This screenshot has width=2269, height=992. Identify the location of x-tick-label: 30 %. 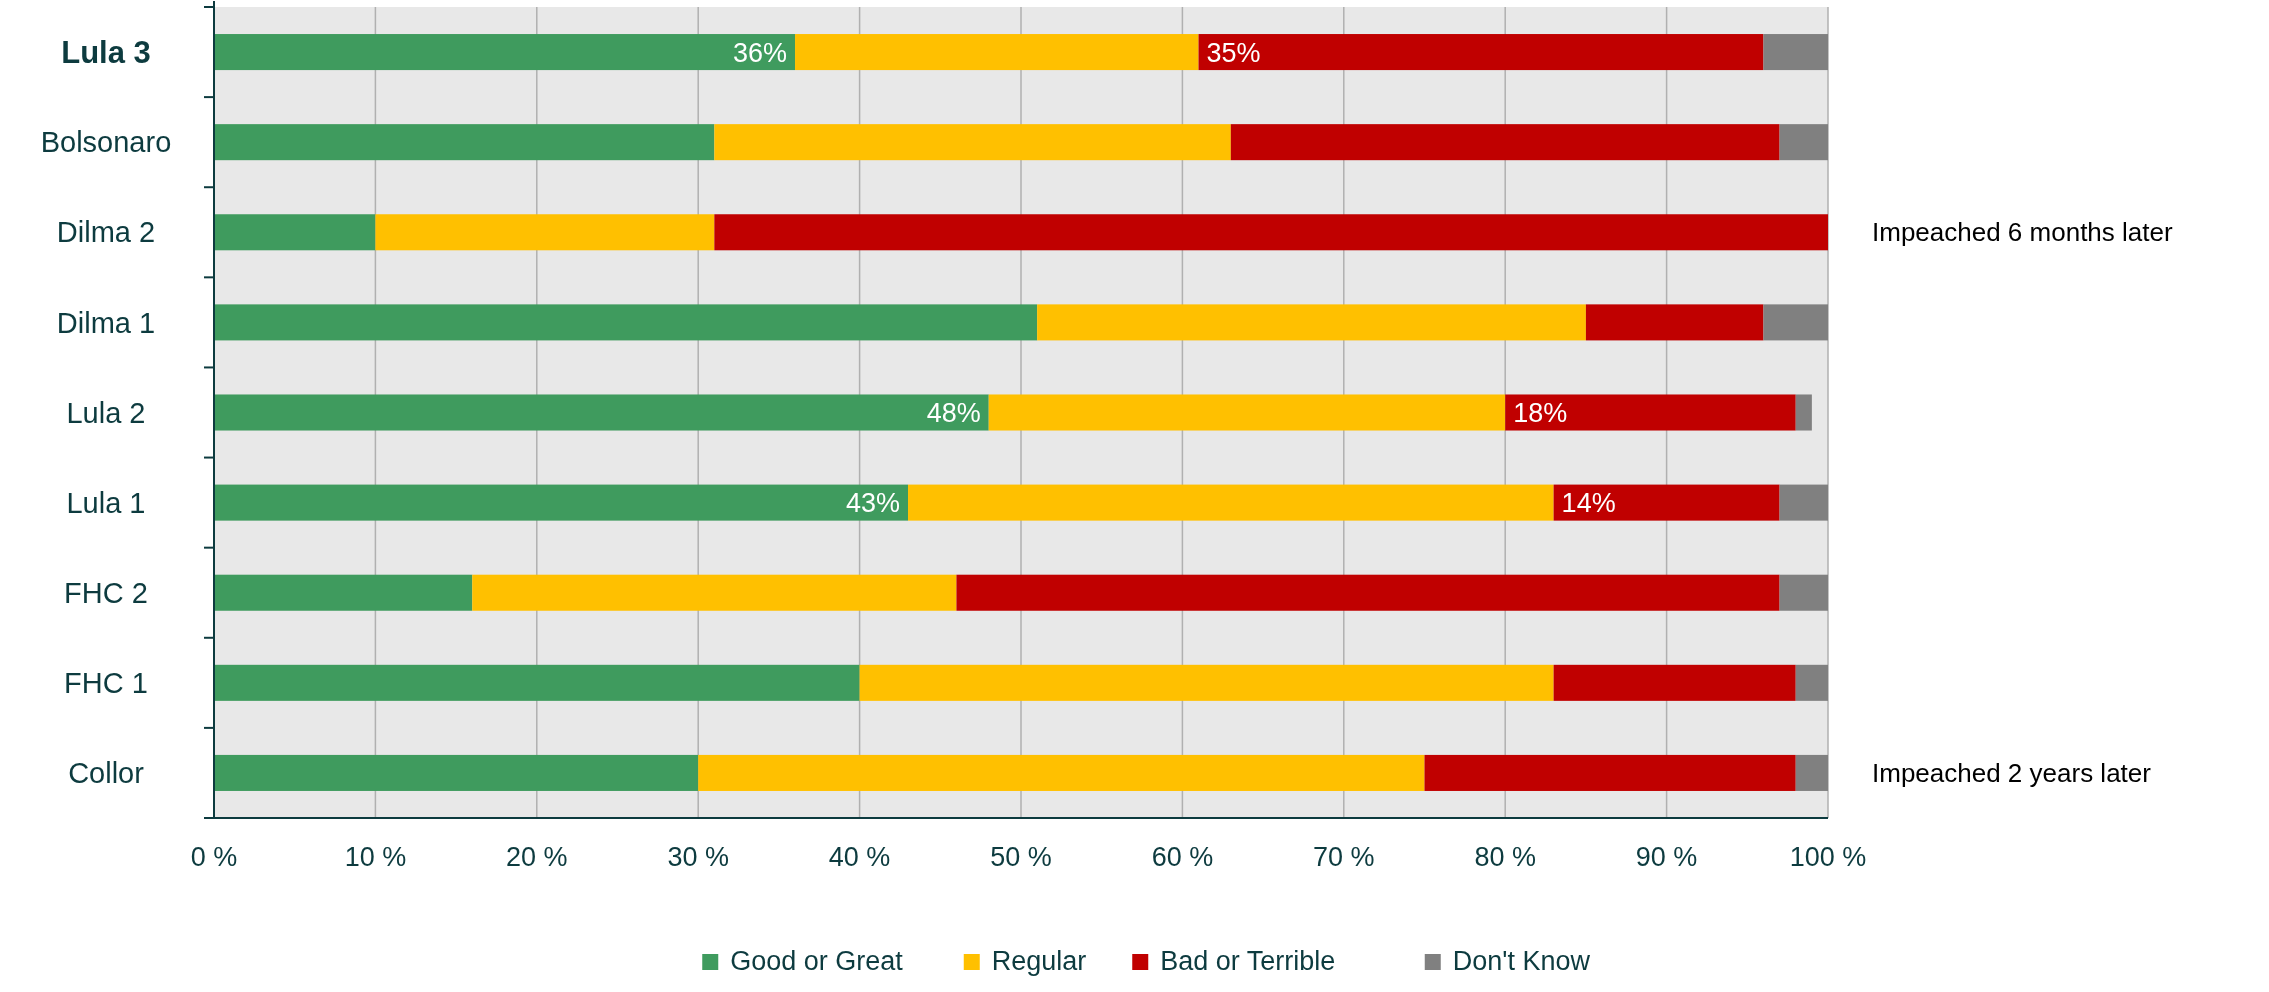
(698, 857).